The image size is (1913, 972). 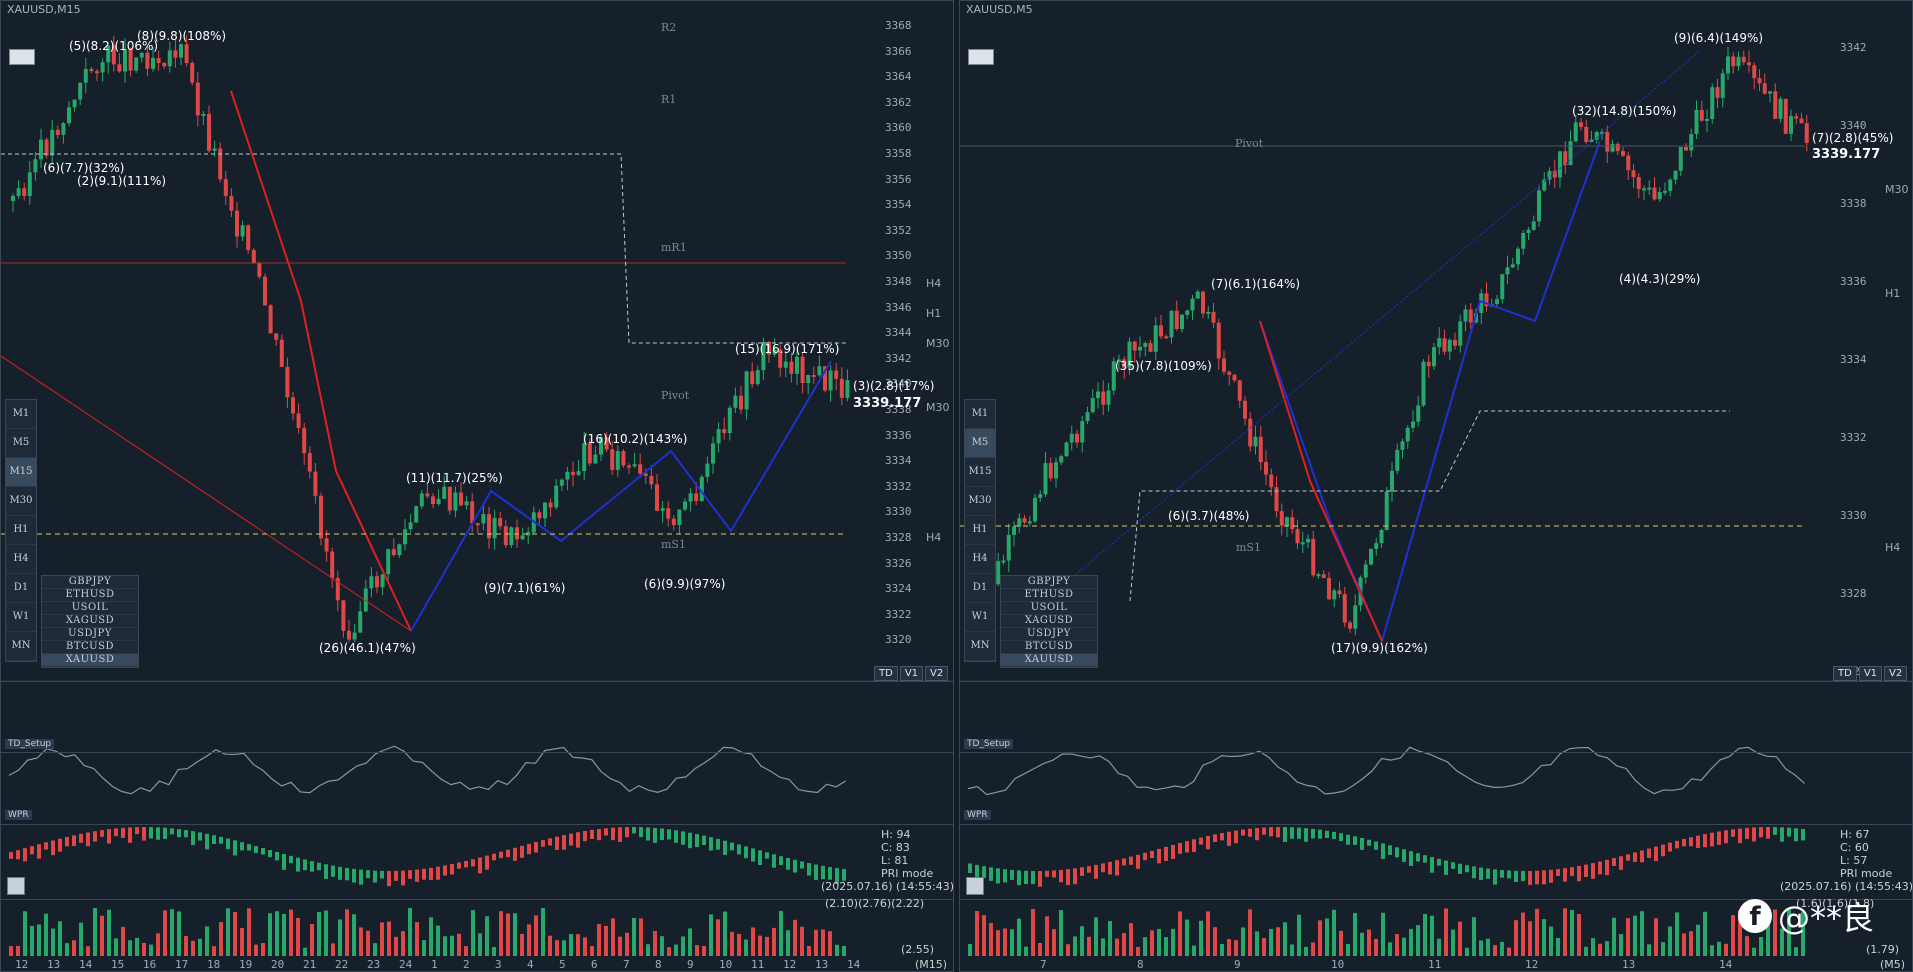 What do you see at coordinates (1726, 964) in the screenshot?
I see `time-tick-label: 14` at bounding box center [1726, 964].